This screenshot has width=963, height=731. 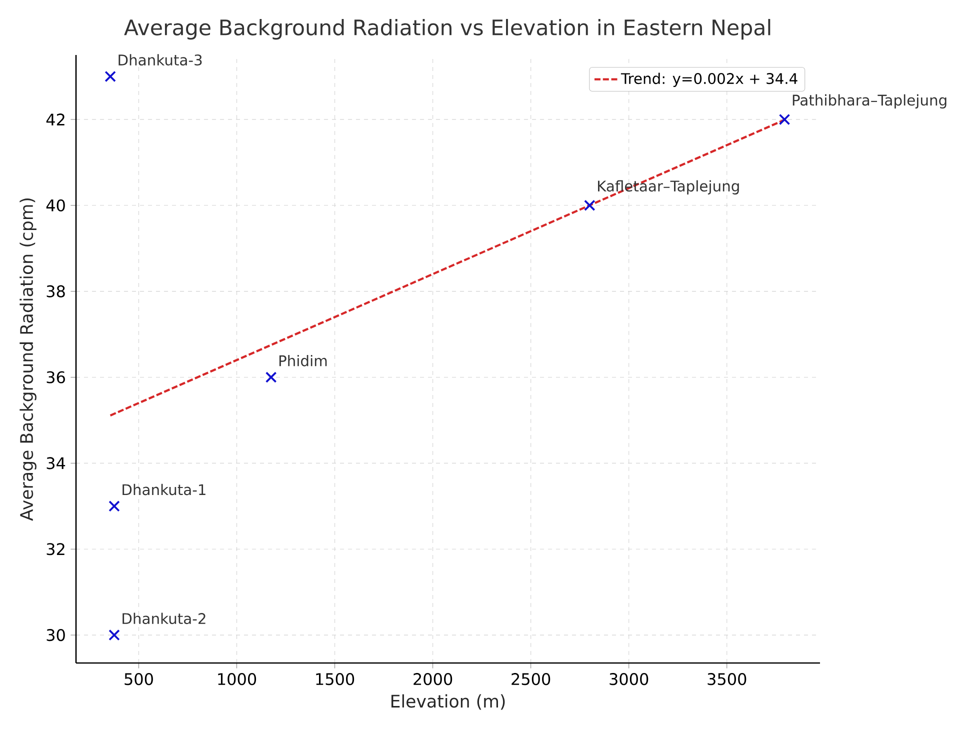 What do you see at coordinates (28, 359) in the screenshot?
I see `y-axis-title: Average Background Radiation (cpm)` at bounding box center [28, 359].